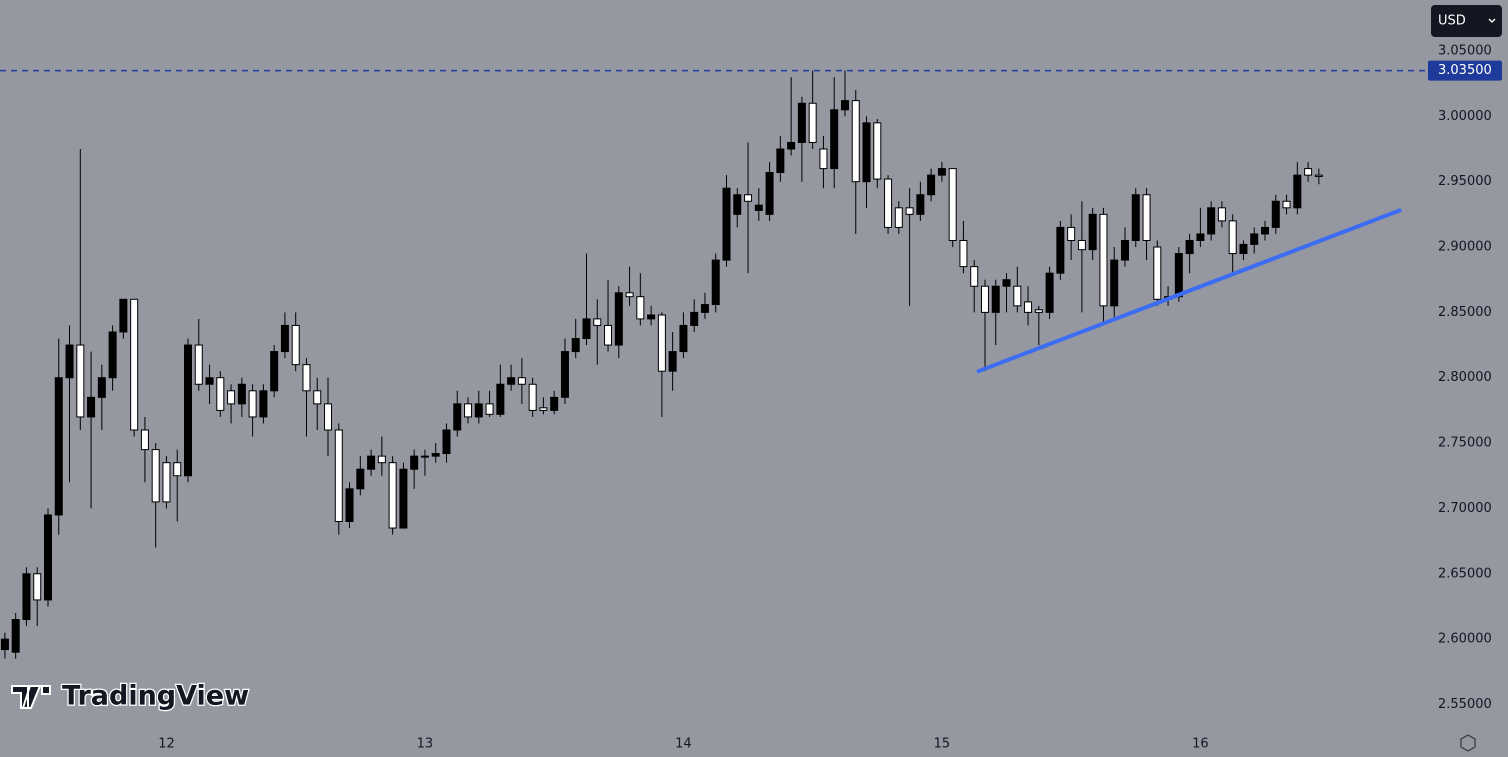 This screenshot has width=1508, height=757. Describe the element at coordinates (1465, 377) in the screenshot. I see `y-tick-label: 2.80000` at that location.